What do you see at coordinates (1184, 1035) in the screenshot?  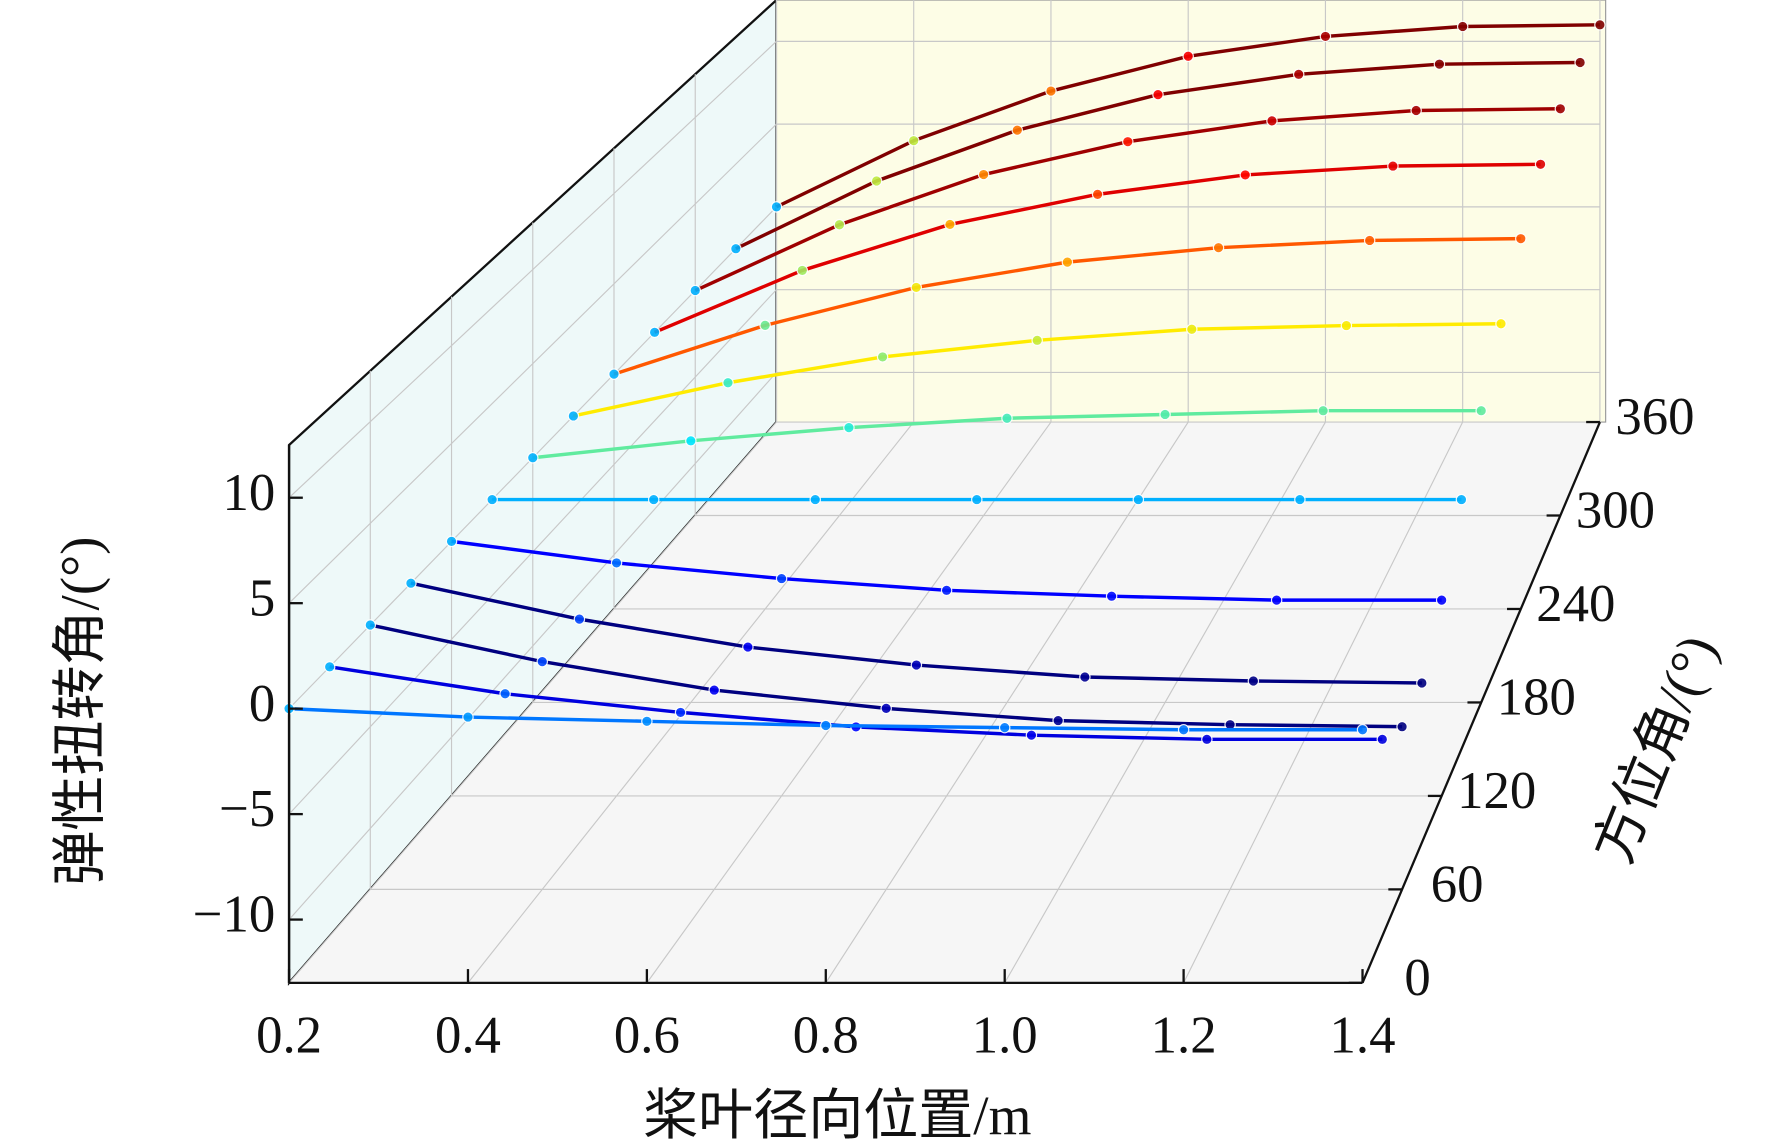 I see `x-tick-label: 1.2` at bounding box center [1184, 1035].